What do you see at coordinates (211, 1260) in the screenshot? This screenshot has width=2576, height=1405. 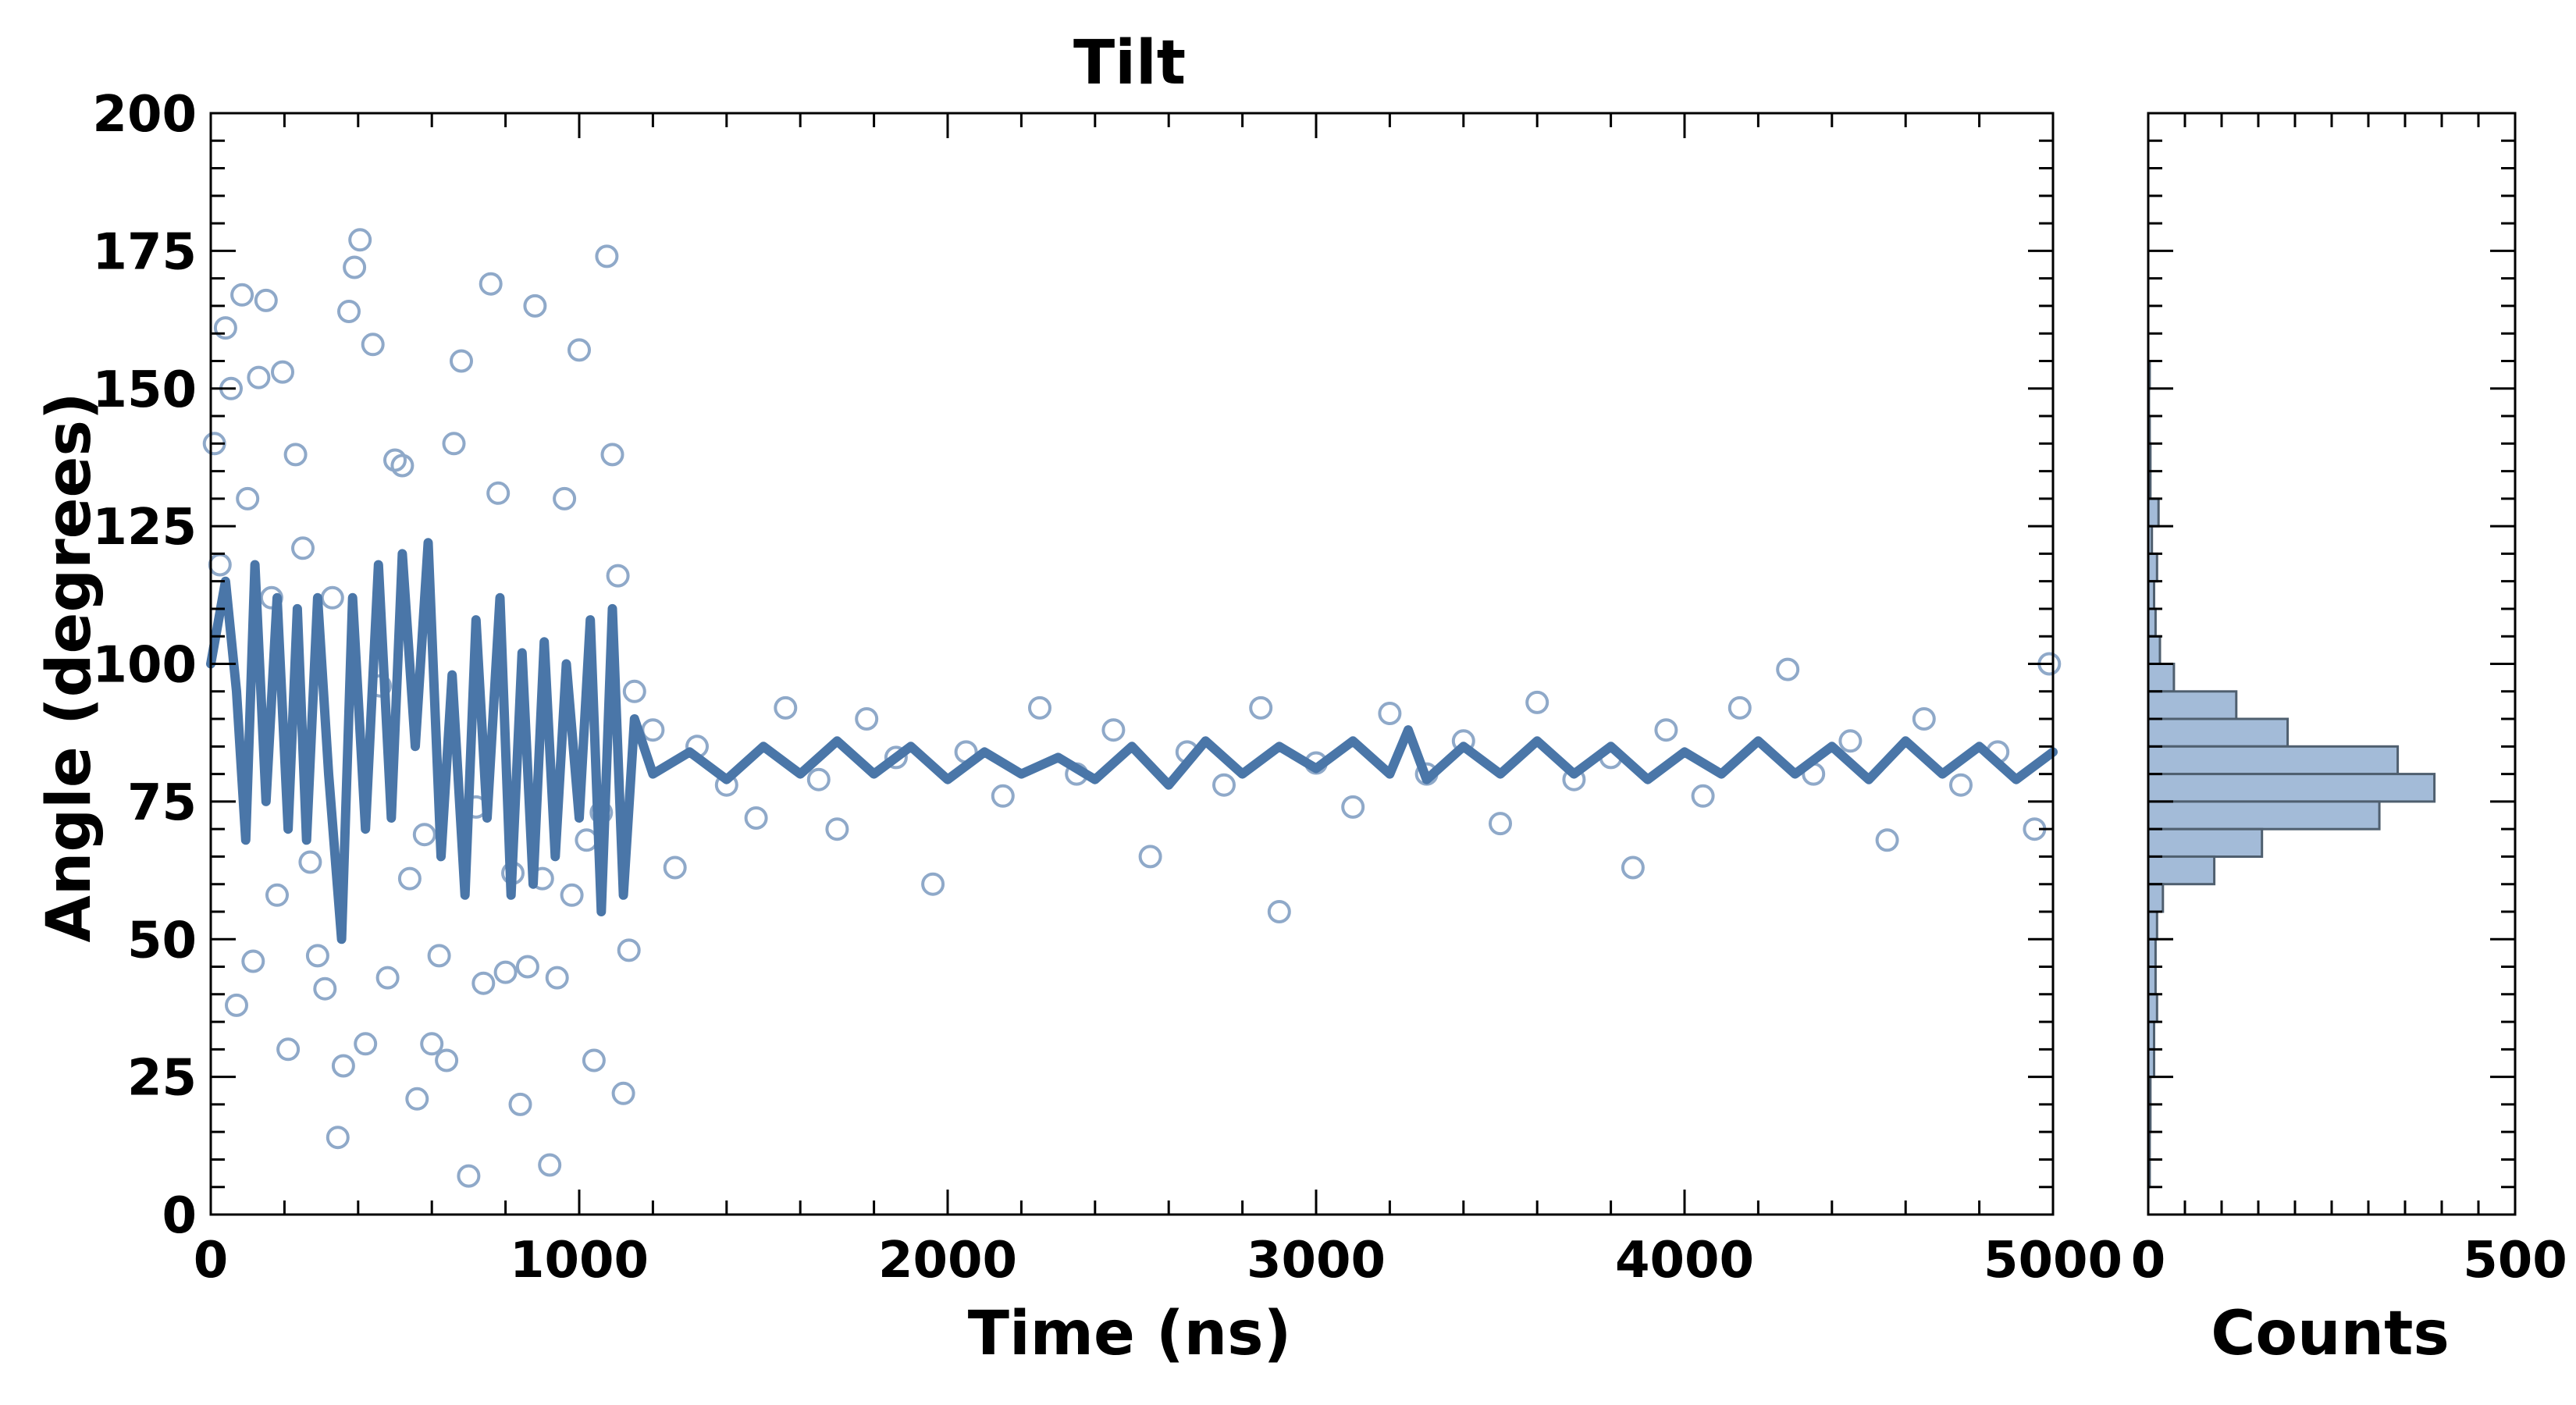 I see `x-tick-label: 0` at bounding box center [211, 1260].